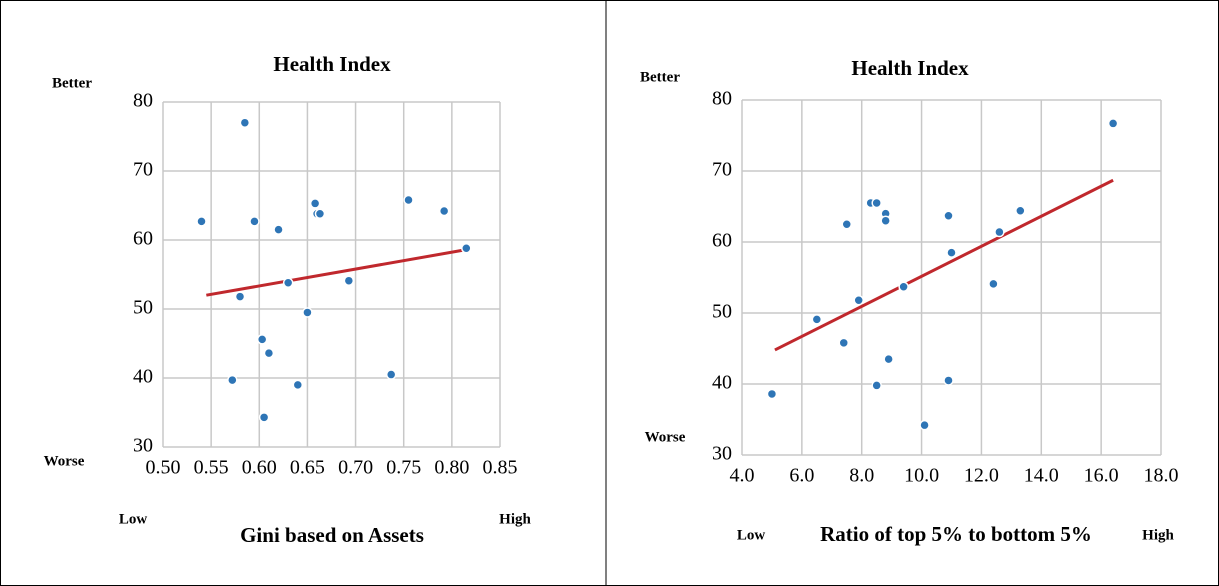 The image size is (1219, 586). I want to click on x-tick-label: 0.85, so click(500, 468).